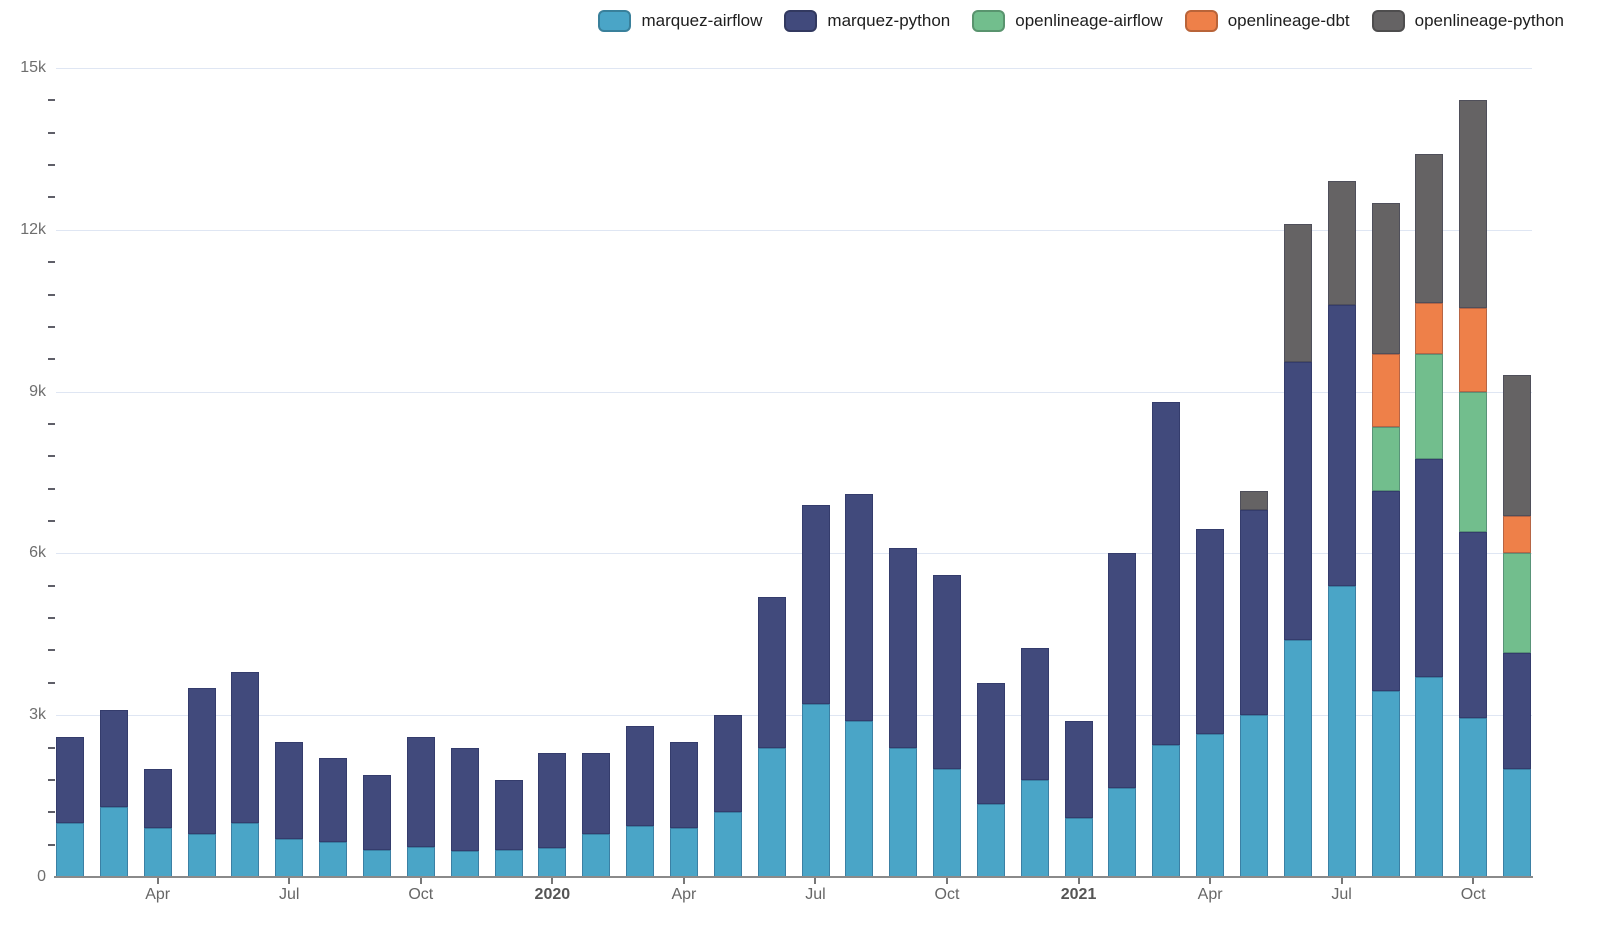 The image size is (1600, 933). I want to click on bar-Jul 2020, so click(815, 690).